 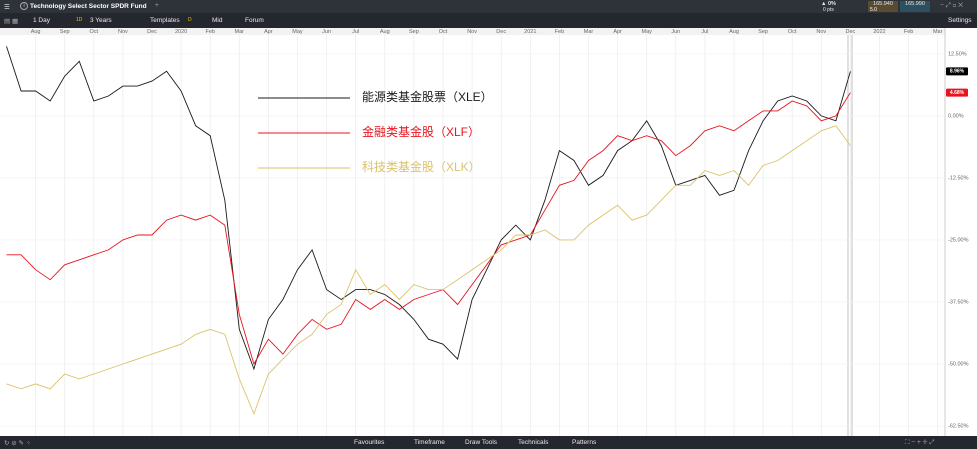 What do you see at coordinates (530, 32) in the screenshot?
I see `x-tick-label: 2021` at bounding box center [530, 32].